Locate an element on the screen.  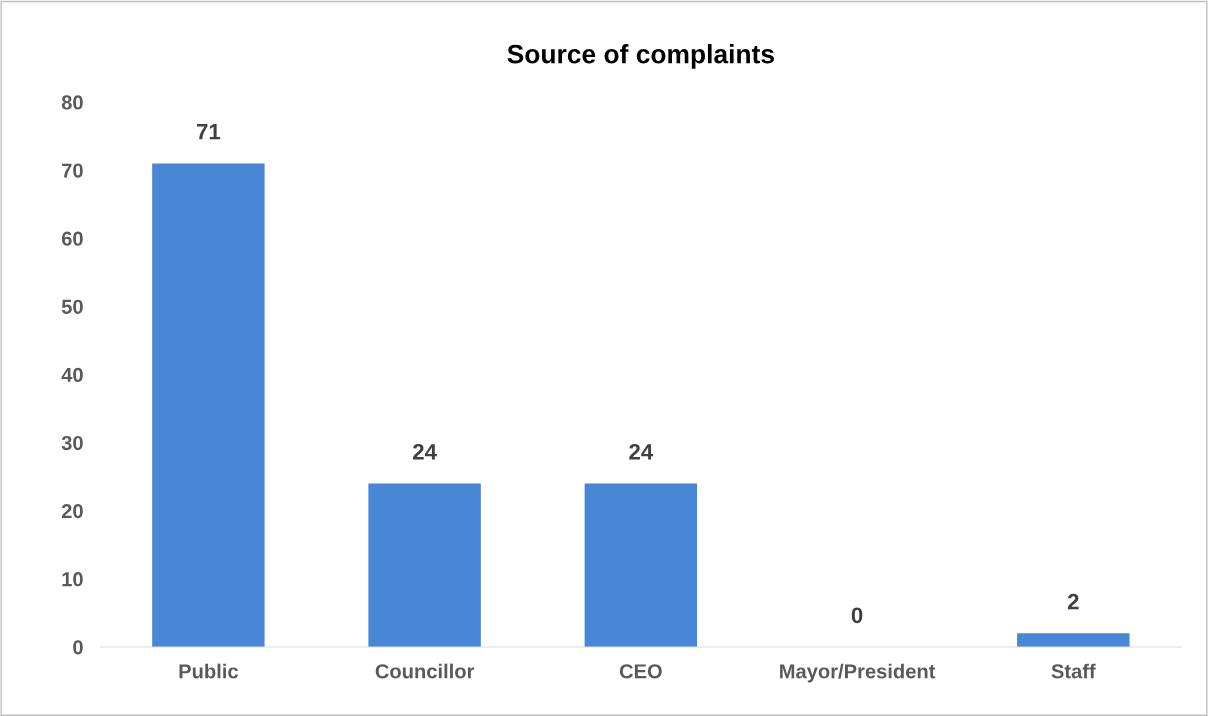
x-tick-label: Staff is located at coordinates (1073, 671).